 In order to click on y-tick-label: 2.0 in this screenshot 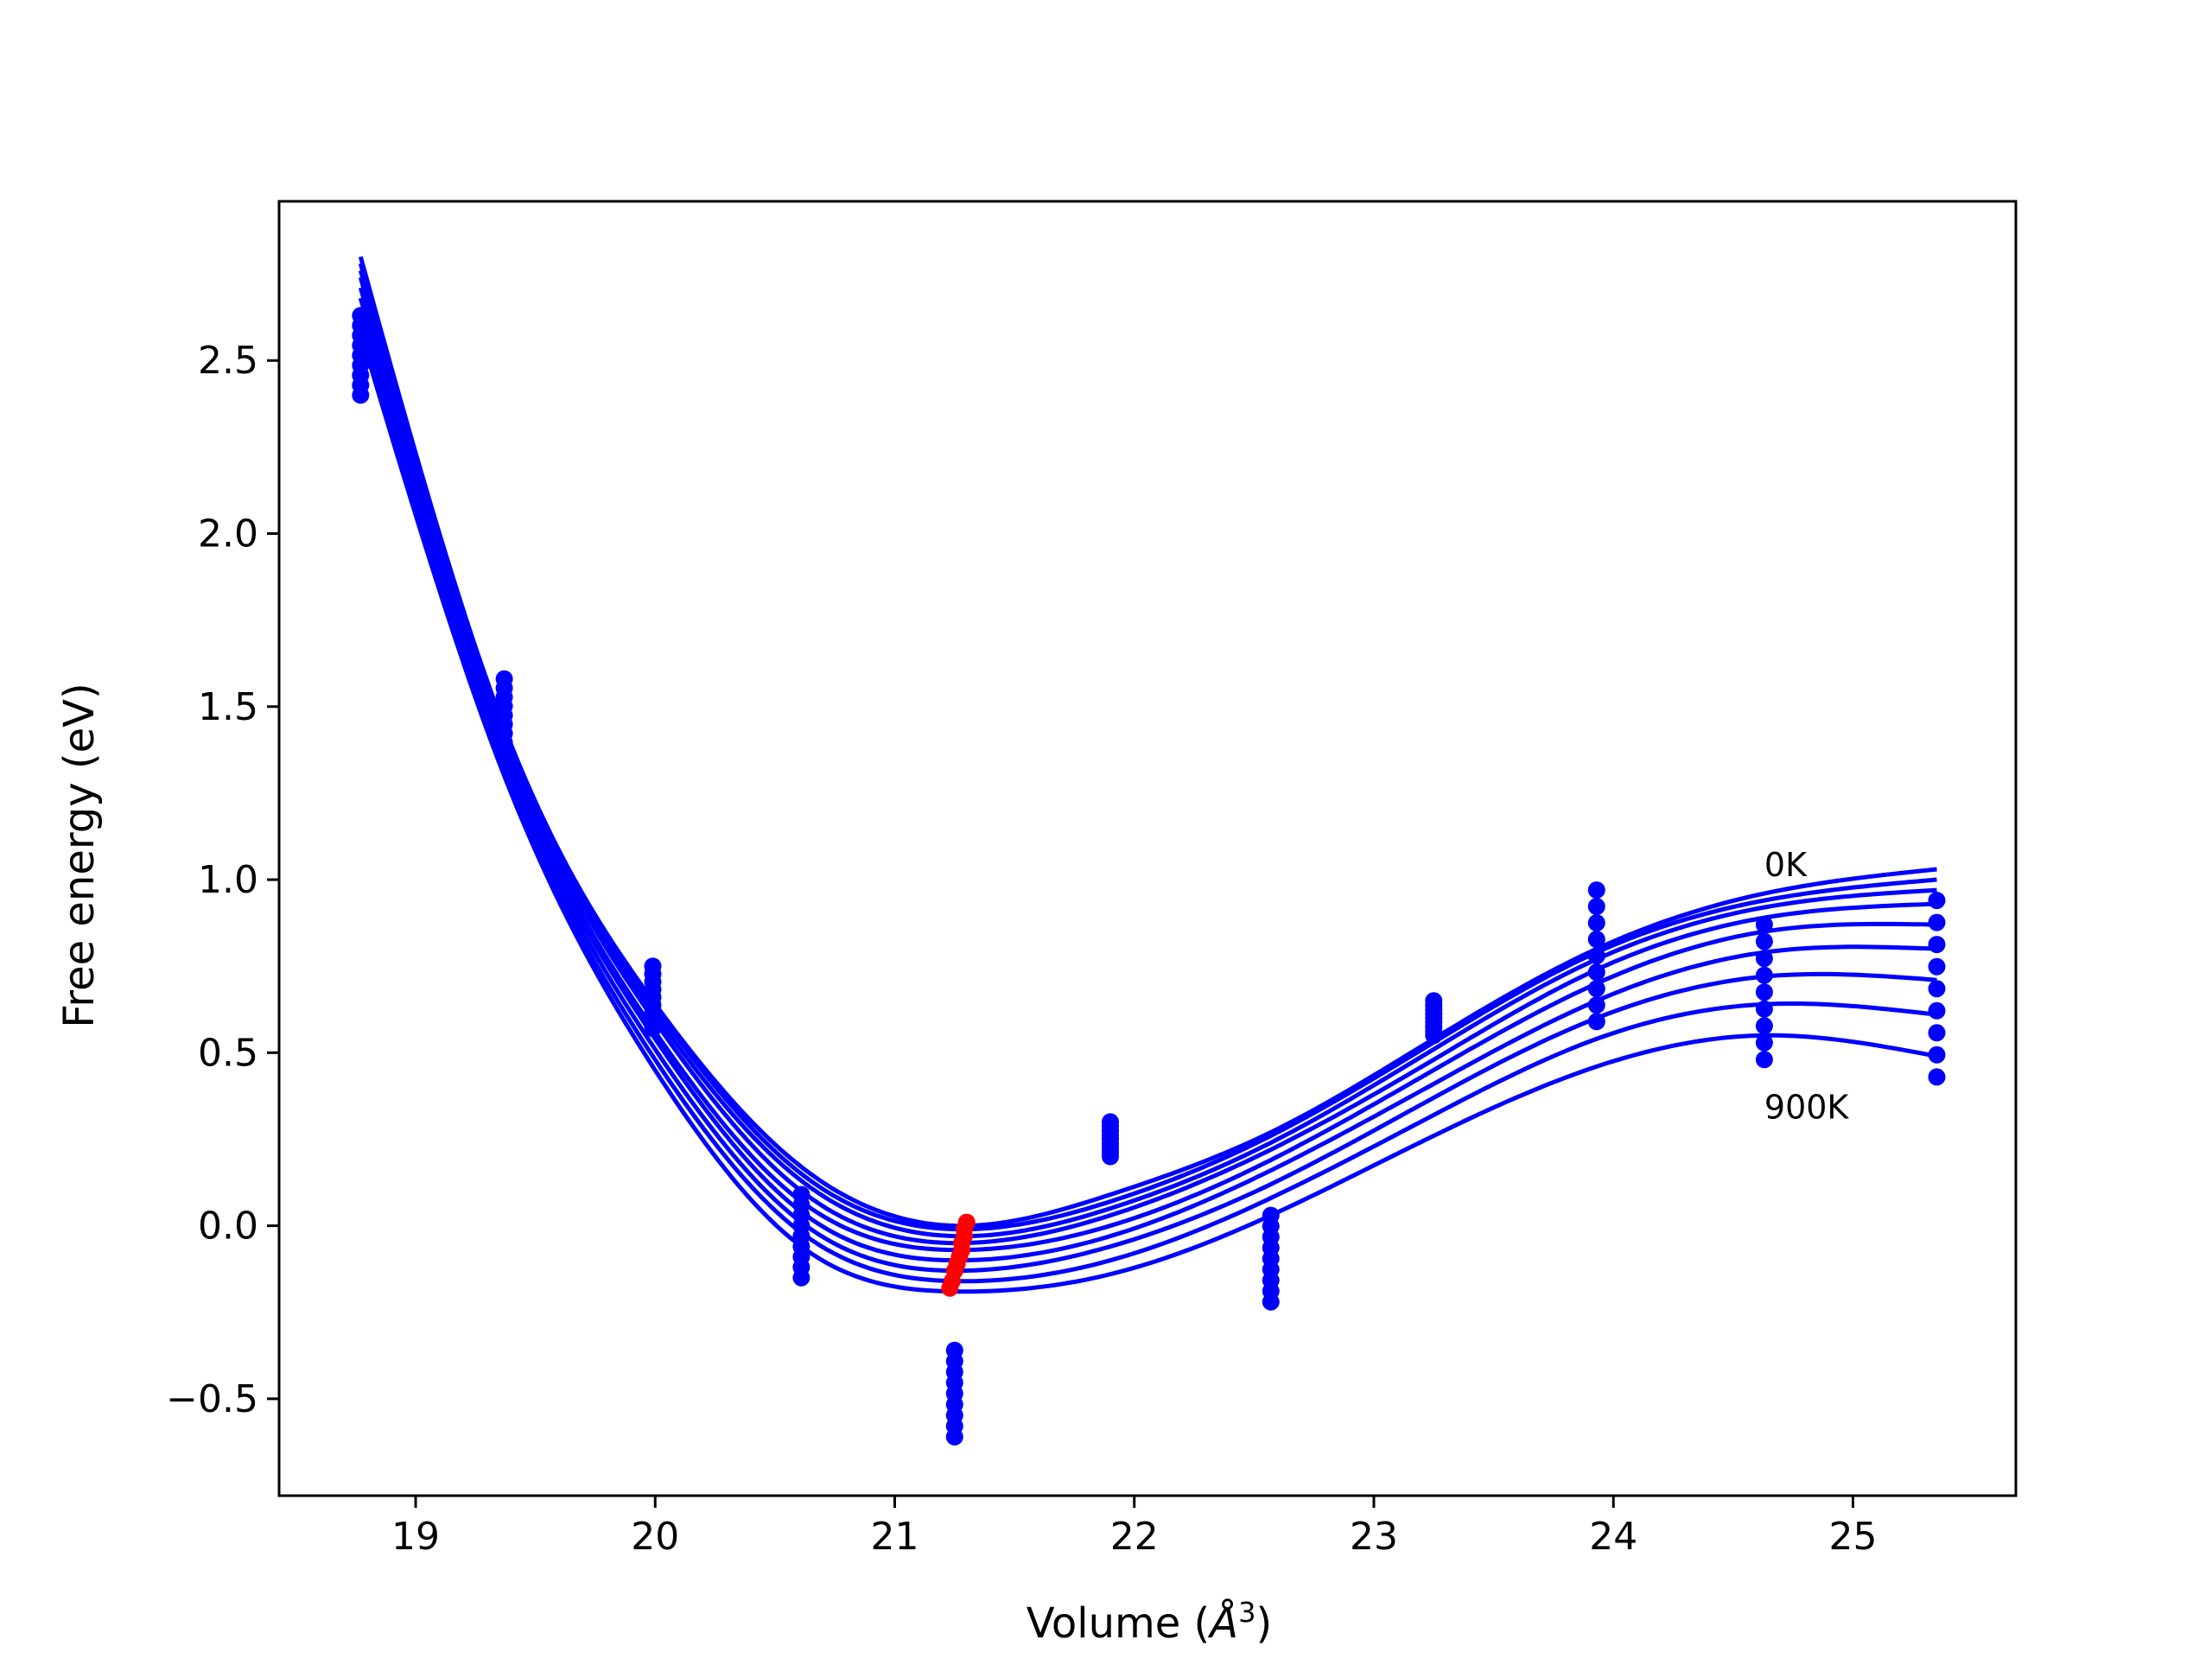, I will do `click(228, 534)`.